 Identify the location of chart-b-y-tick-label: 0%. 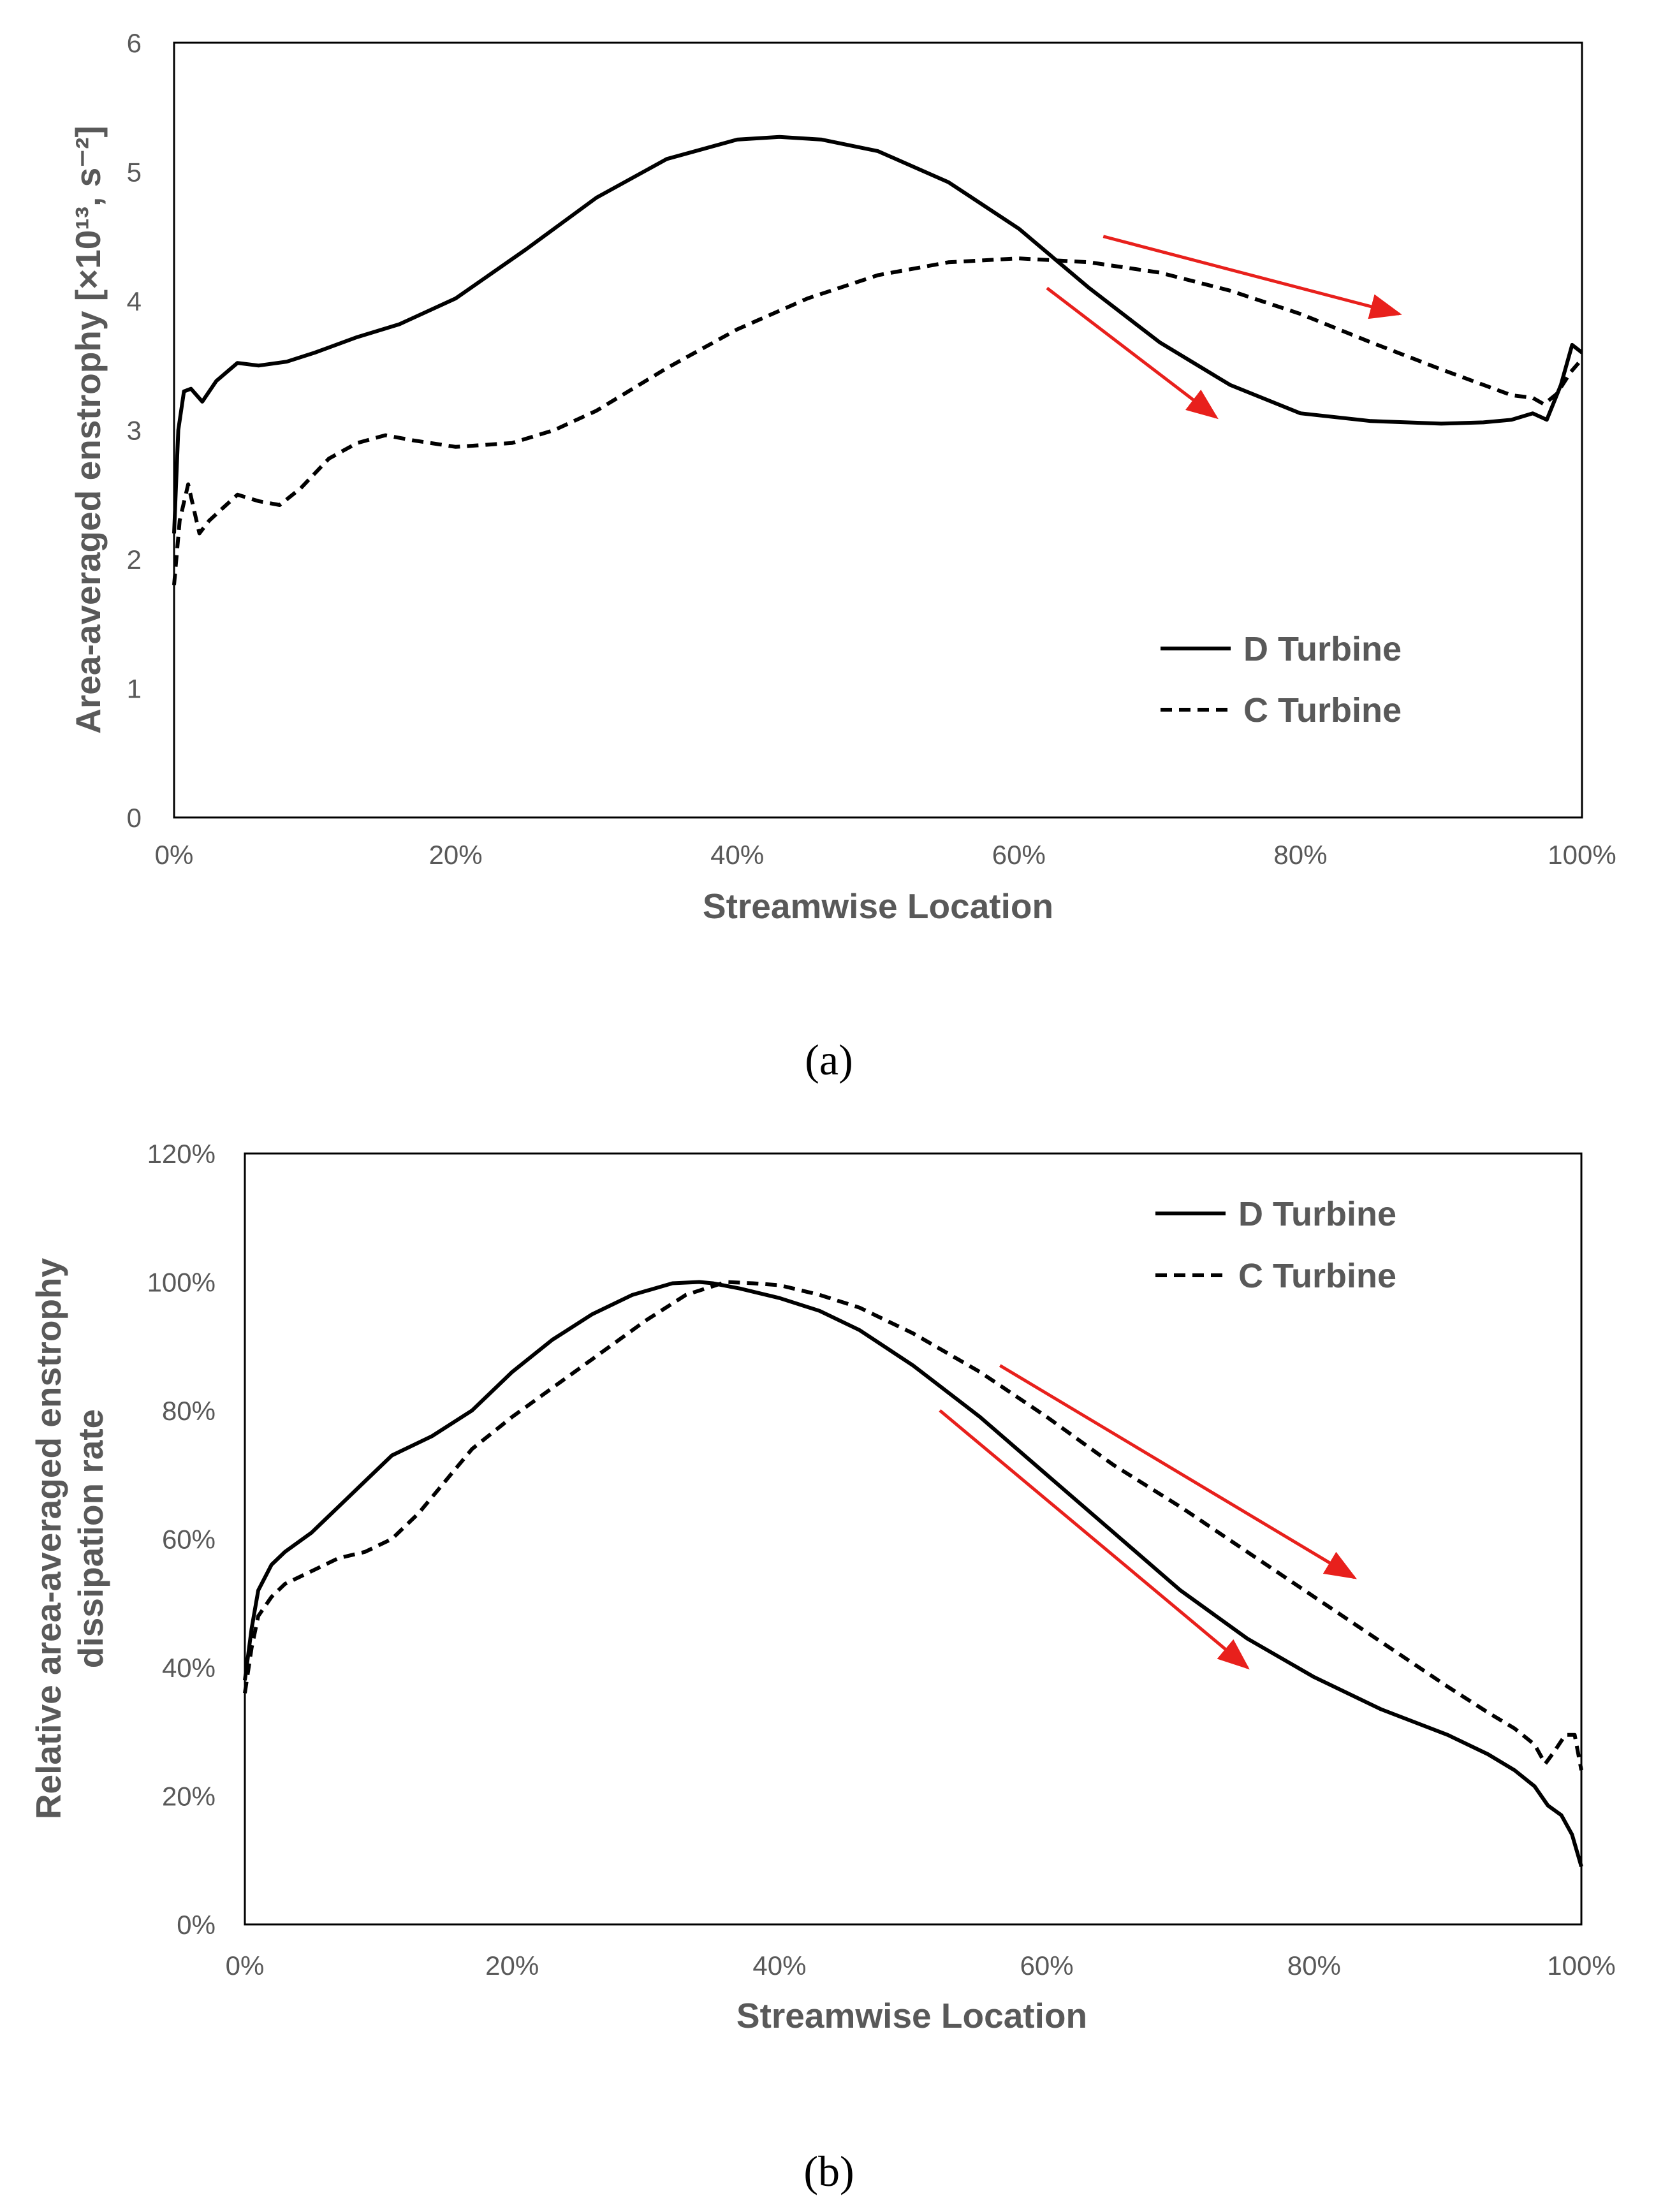
(196, 1925).